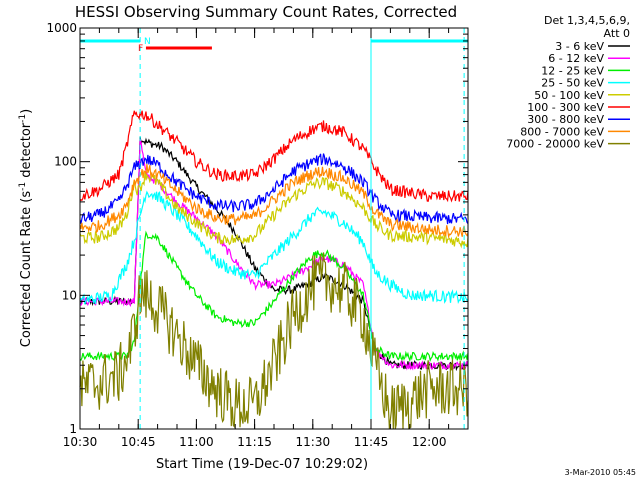 Image resolution: width=640 pixels, height=480 pixels. I want to click on legend-entry-label: 7000 - 20000 keV, so click(555, 144).